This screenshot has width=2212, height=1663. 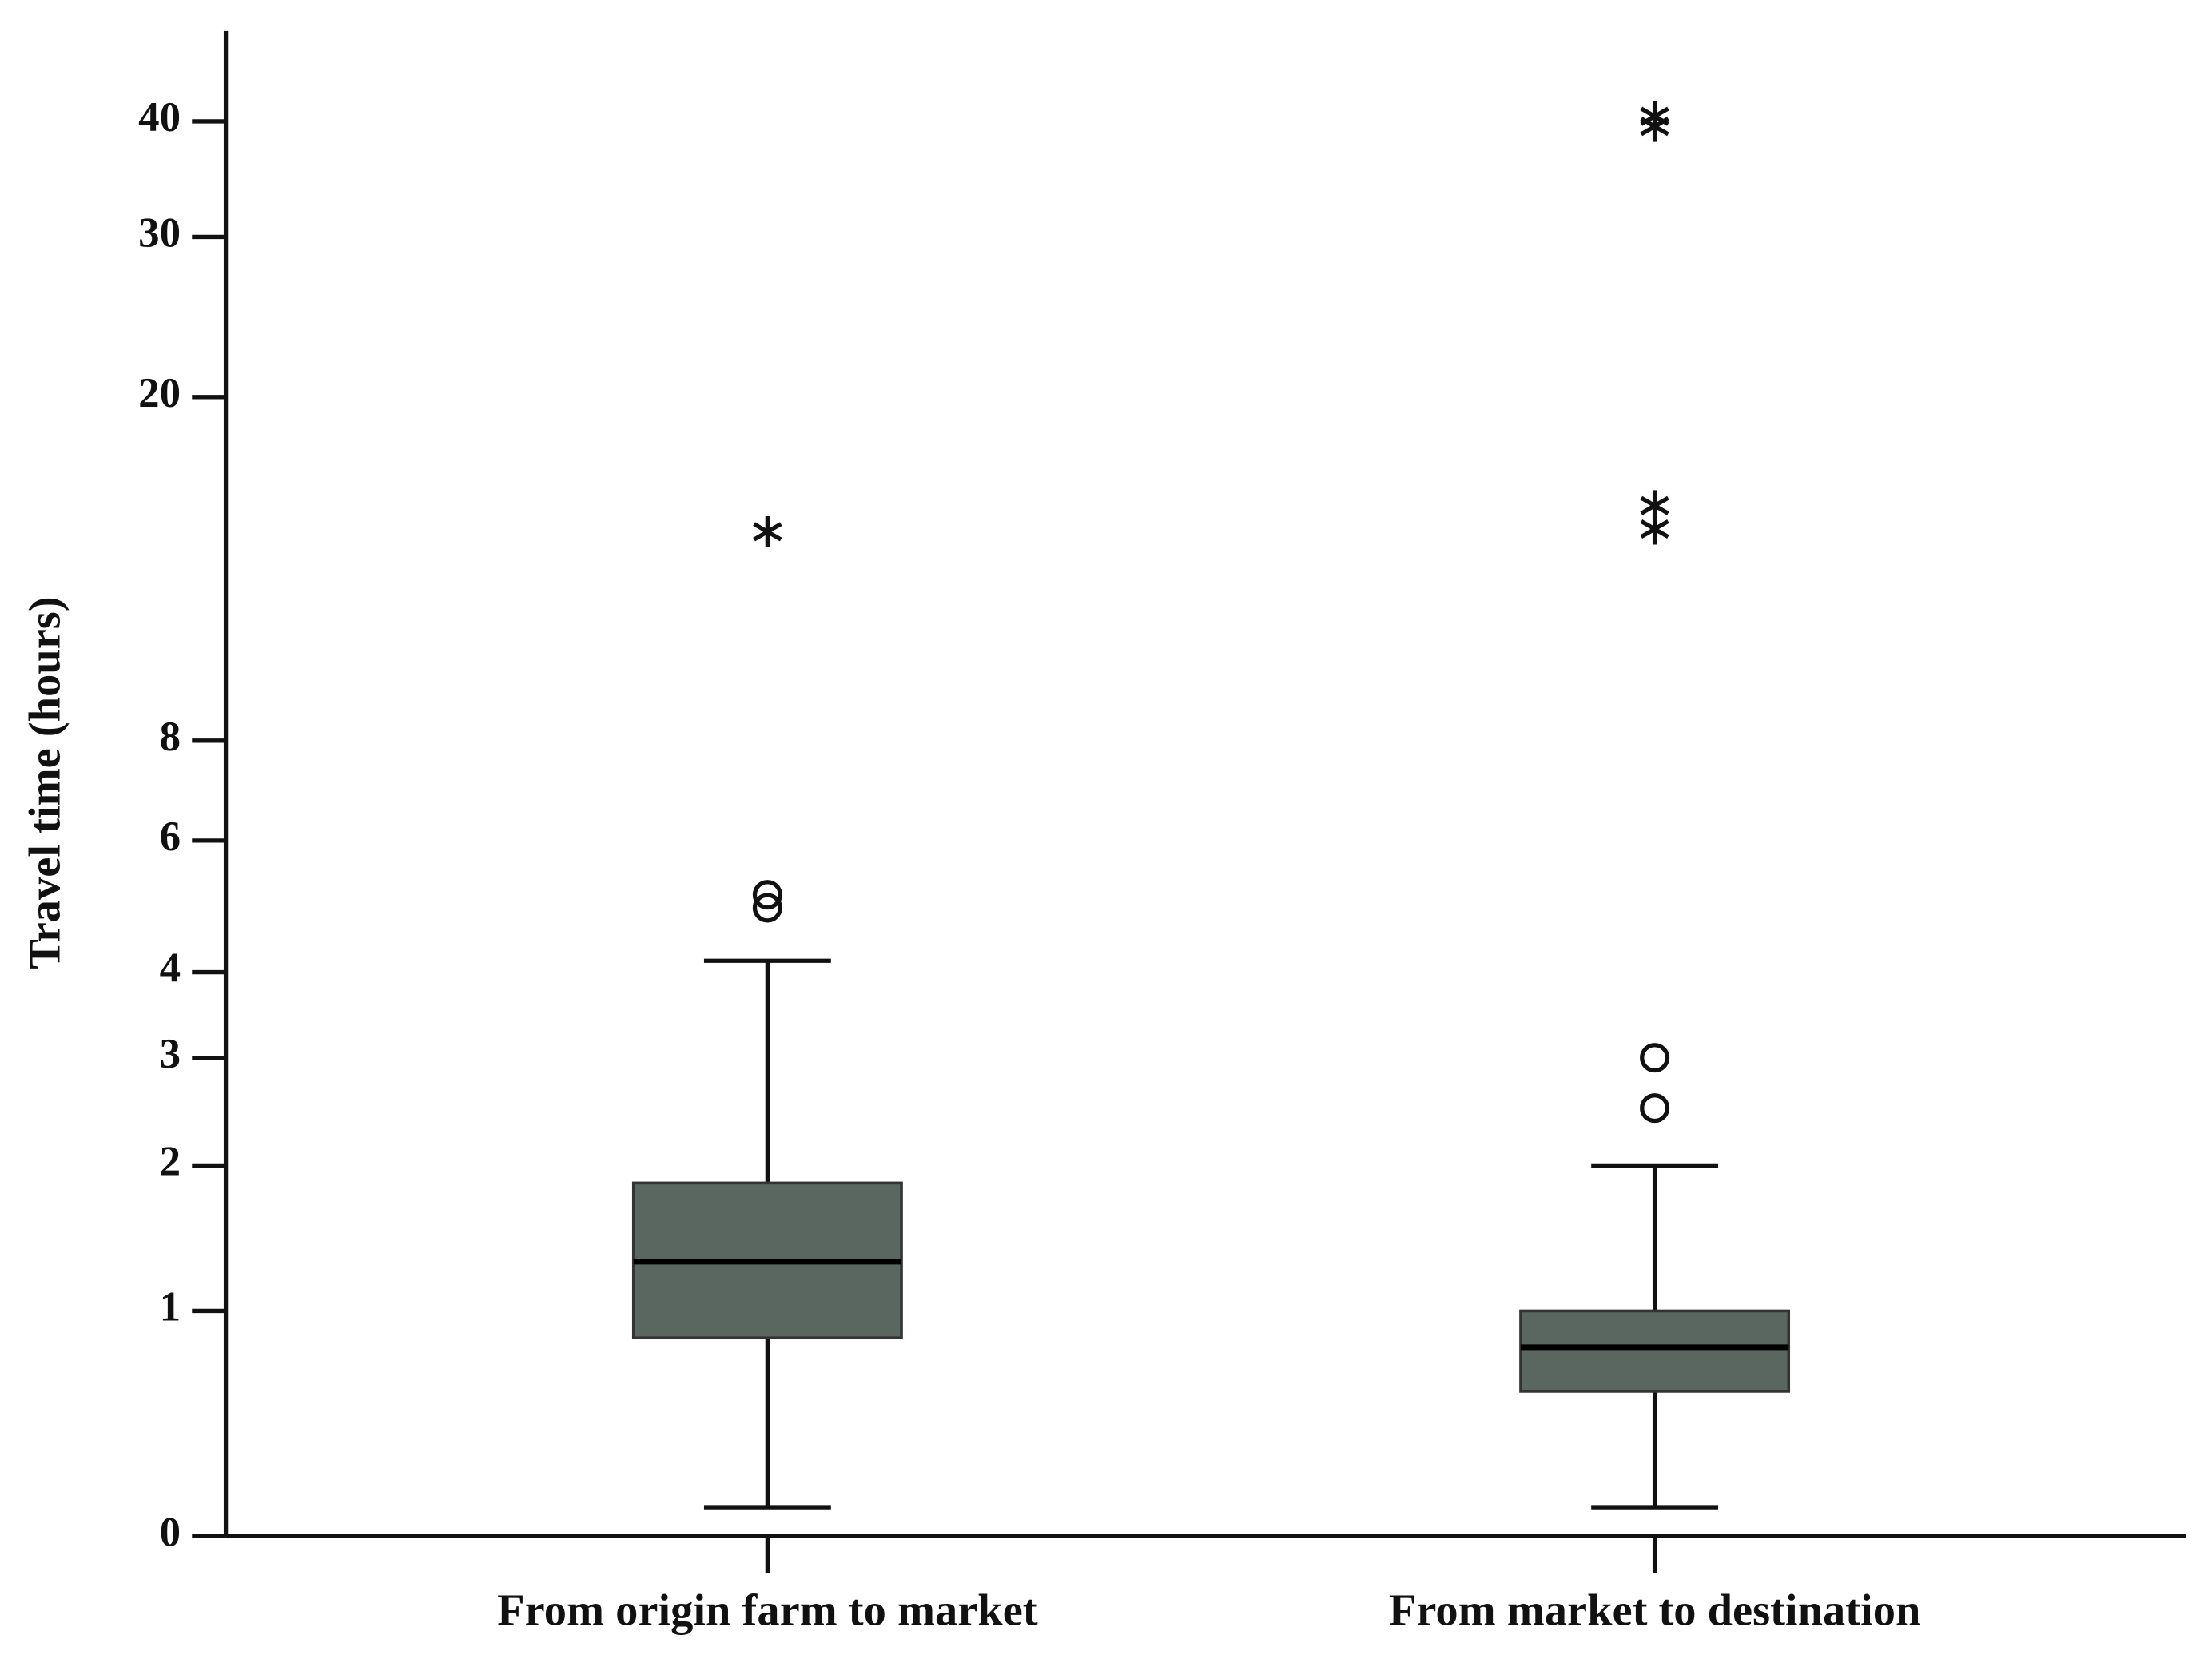 What do you see at coordinates (159, 118) in the screenshot?
I see `y-tick-label: 40` at bounding box center [159, 118].